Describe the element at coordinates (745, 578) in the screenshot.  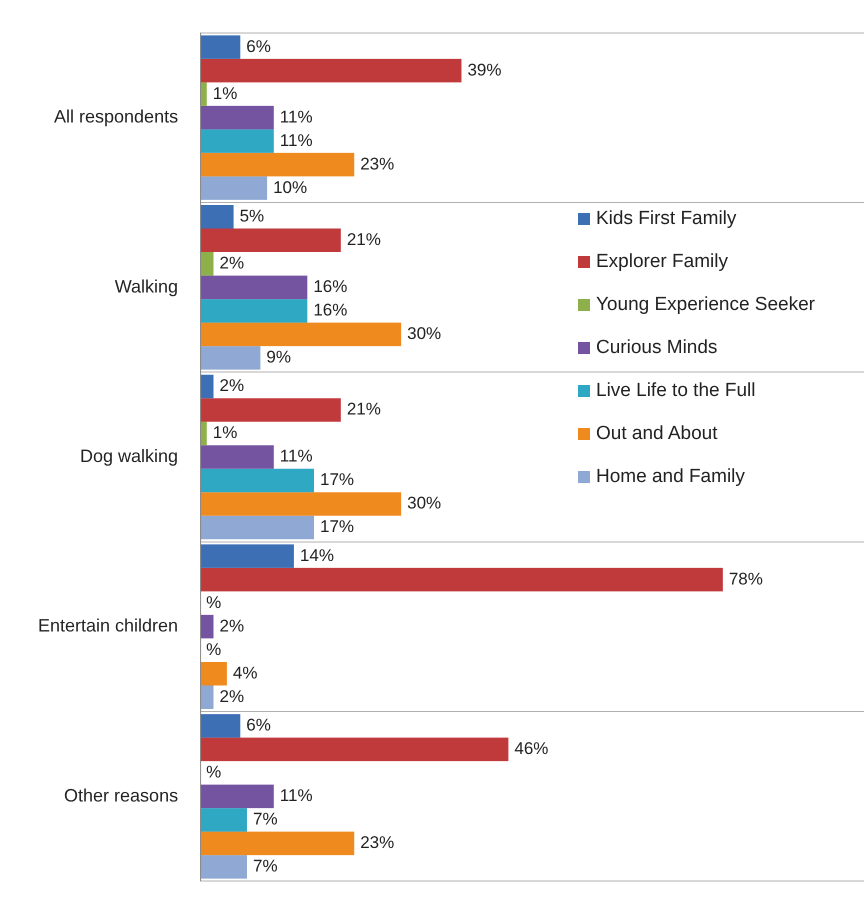
I see `data-label: 78%` at that location.